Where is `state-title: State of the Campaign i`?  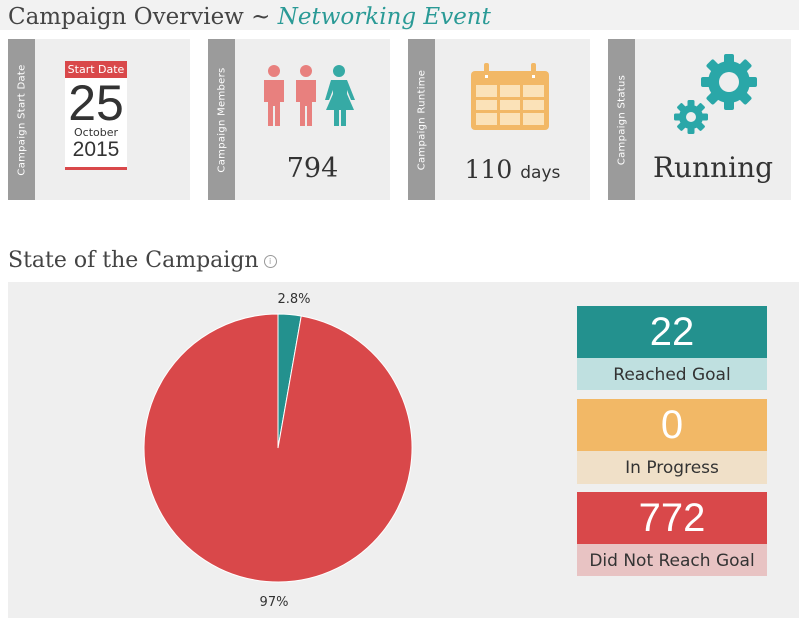 state-title: State of the Campaign i is located at coordinates (142, 260).